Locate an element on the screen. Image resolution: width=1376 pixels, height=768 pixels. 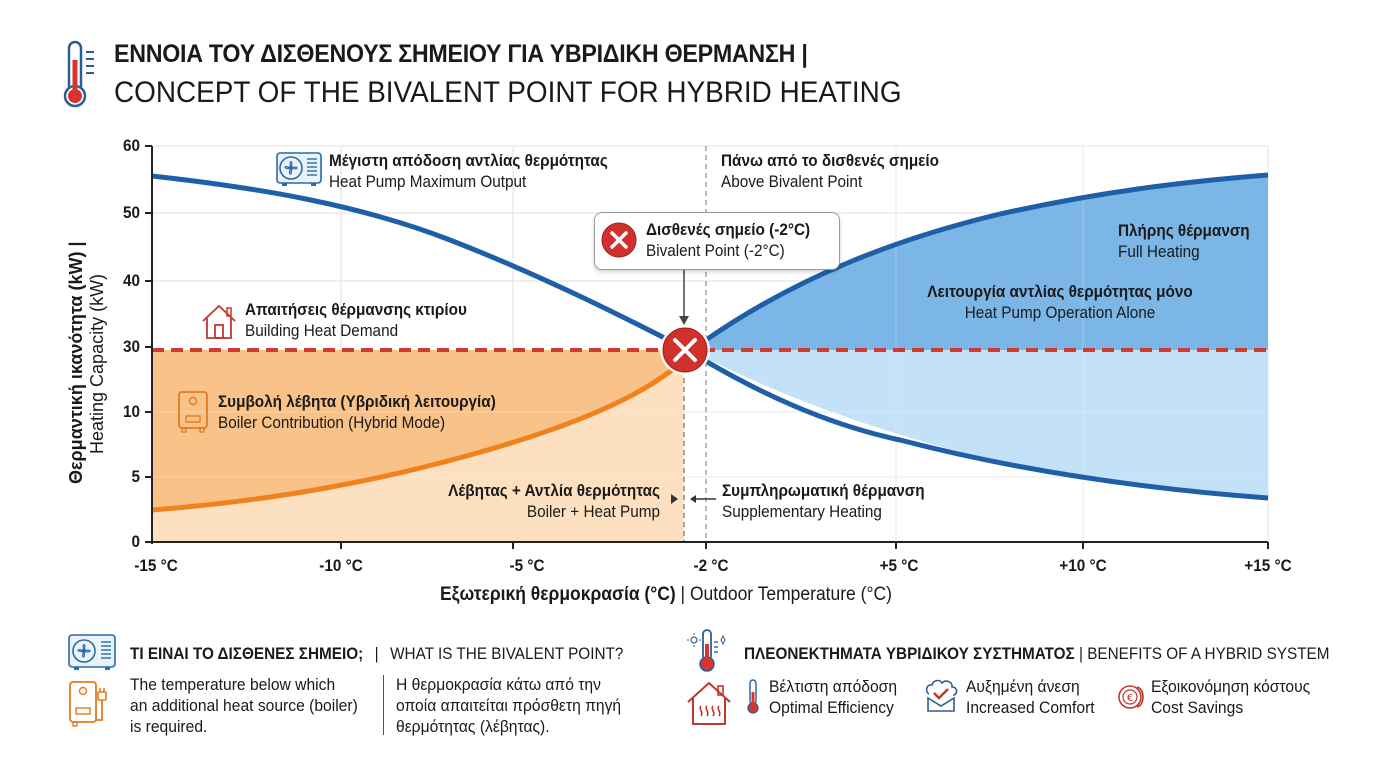
above-bivalent-english: Above Bivalent Point is located at coordinates (792, 181).